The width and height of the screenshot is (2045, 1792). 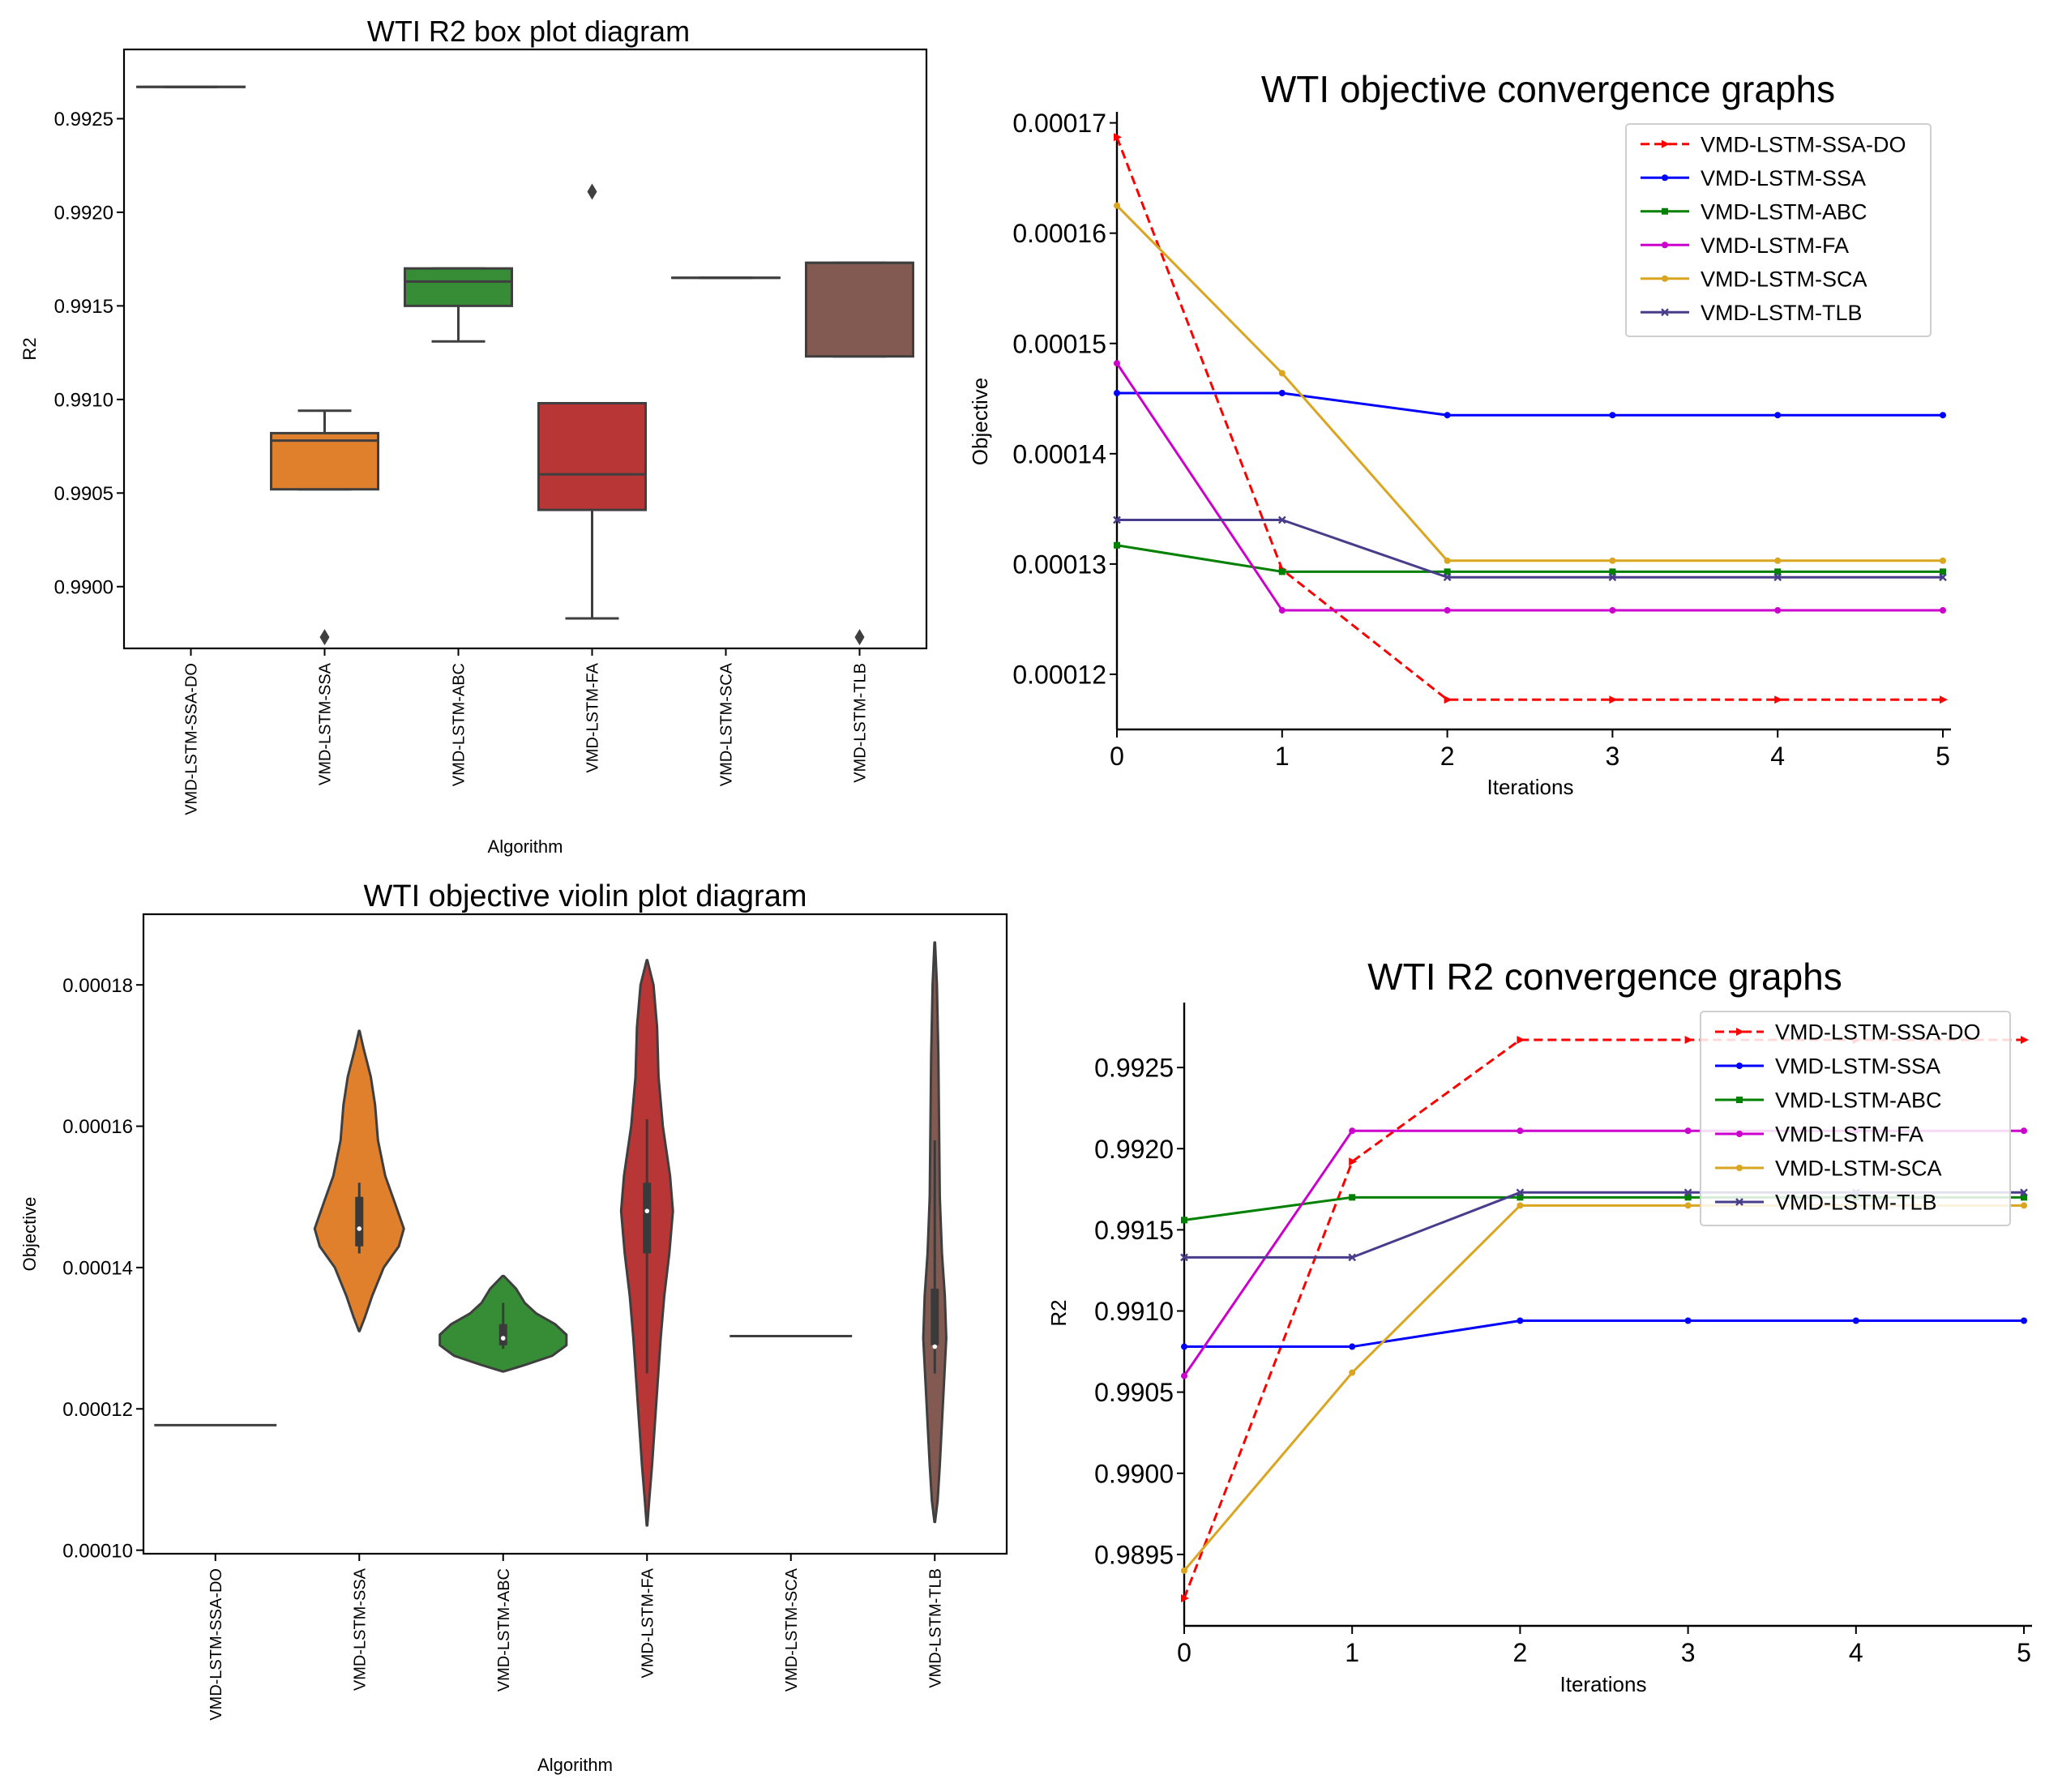 What do you see at coordinates (1856, 1118) in the screenshot?
I see `legend-box` at bounding box center [1856, 1118].